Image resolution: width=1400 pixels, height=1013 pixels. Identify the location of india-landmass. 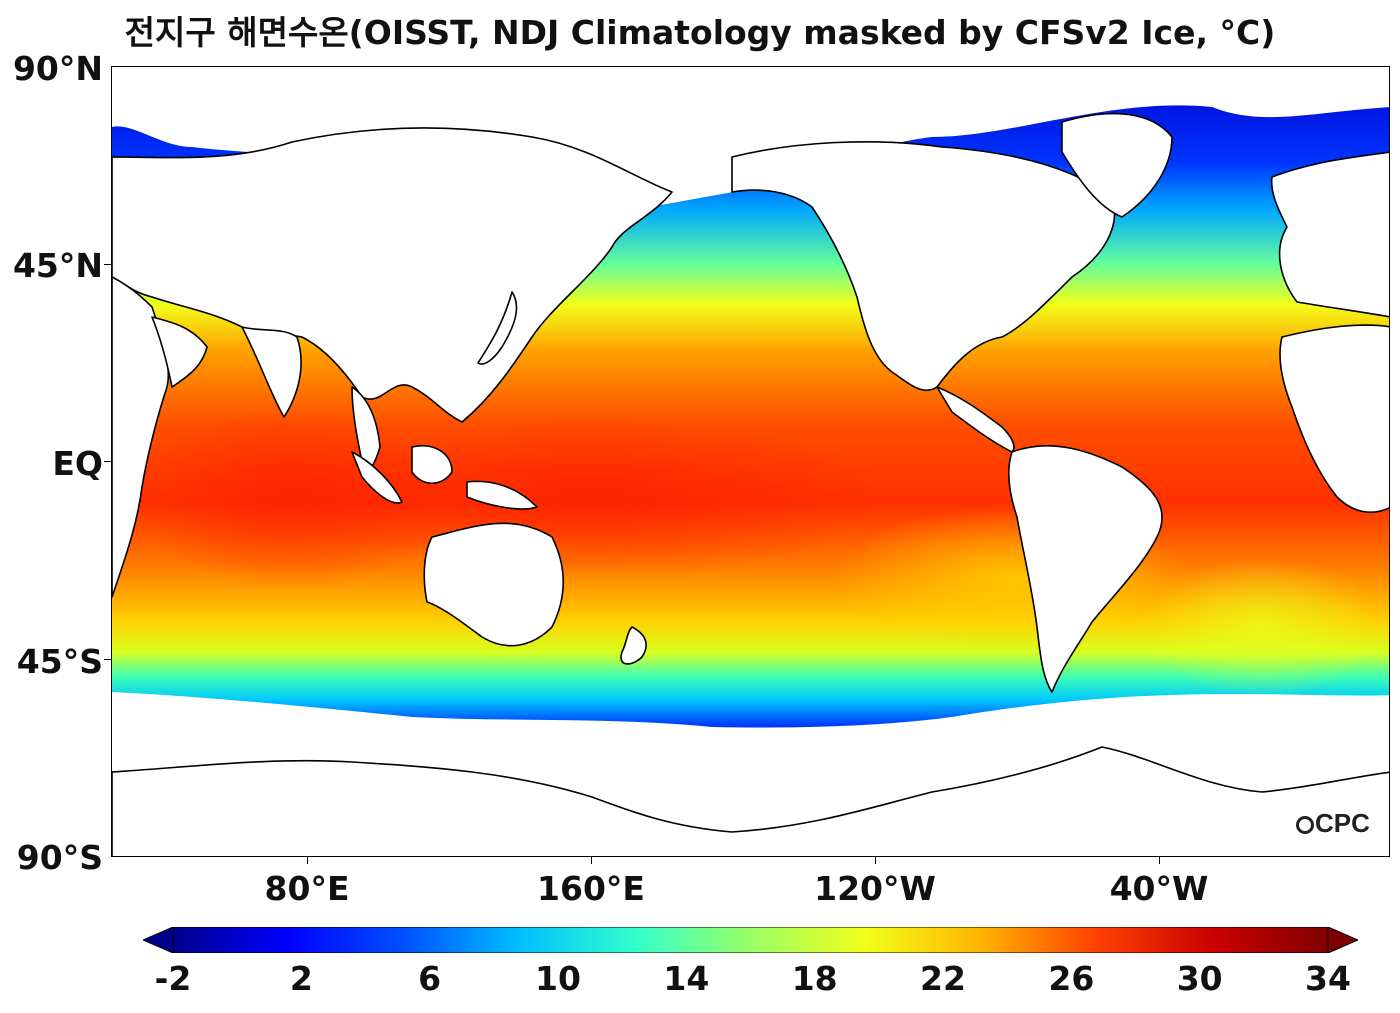
(271, 372).